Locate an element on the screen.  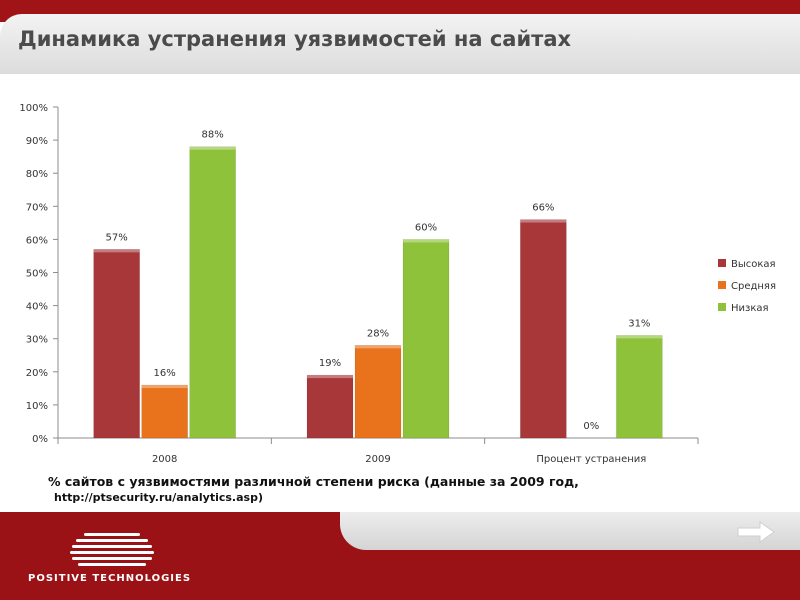
bar-data-label: 16% is located at coordinates (165, 373).